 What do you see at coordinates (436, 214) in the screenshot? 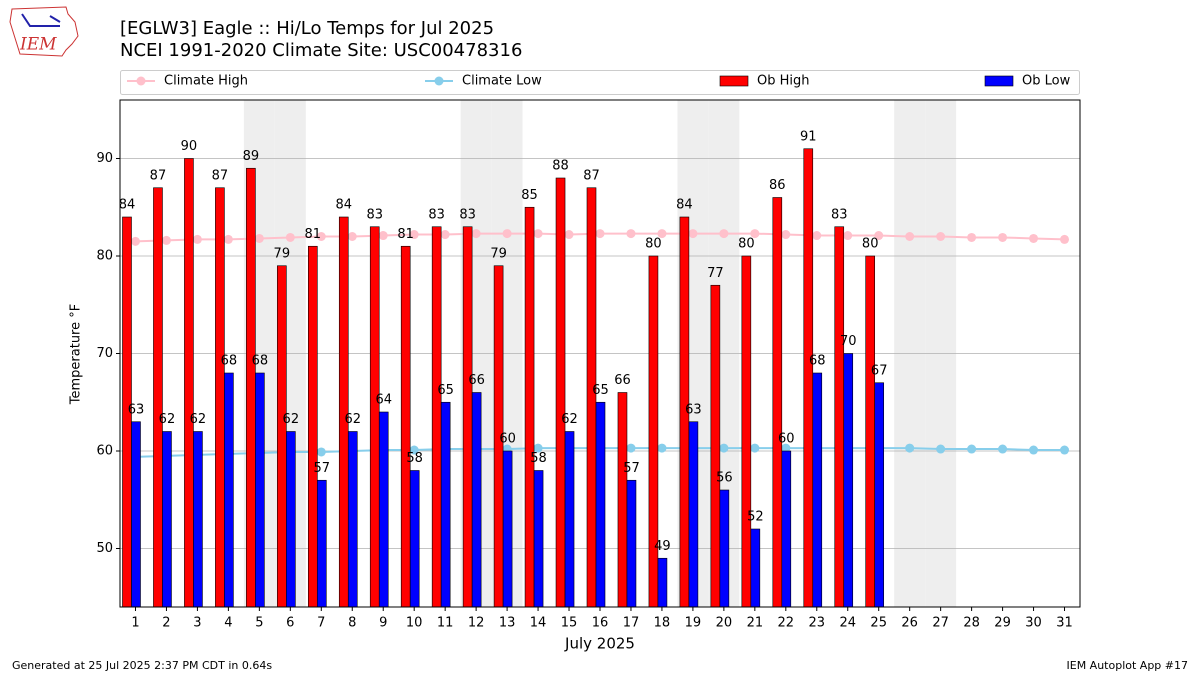
I see `data-label: 83` at bounding box center [436, 214].